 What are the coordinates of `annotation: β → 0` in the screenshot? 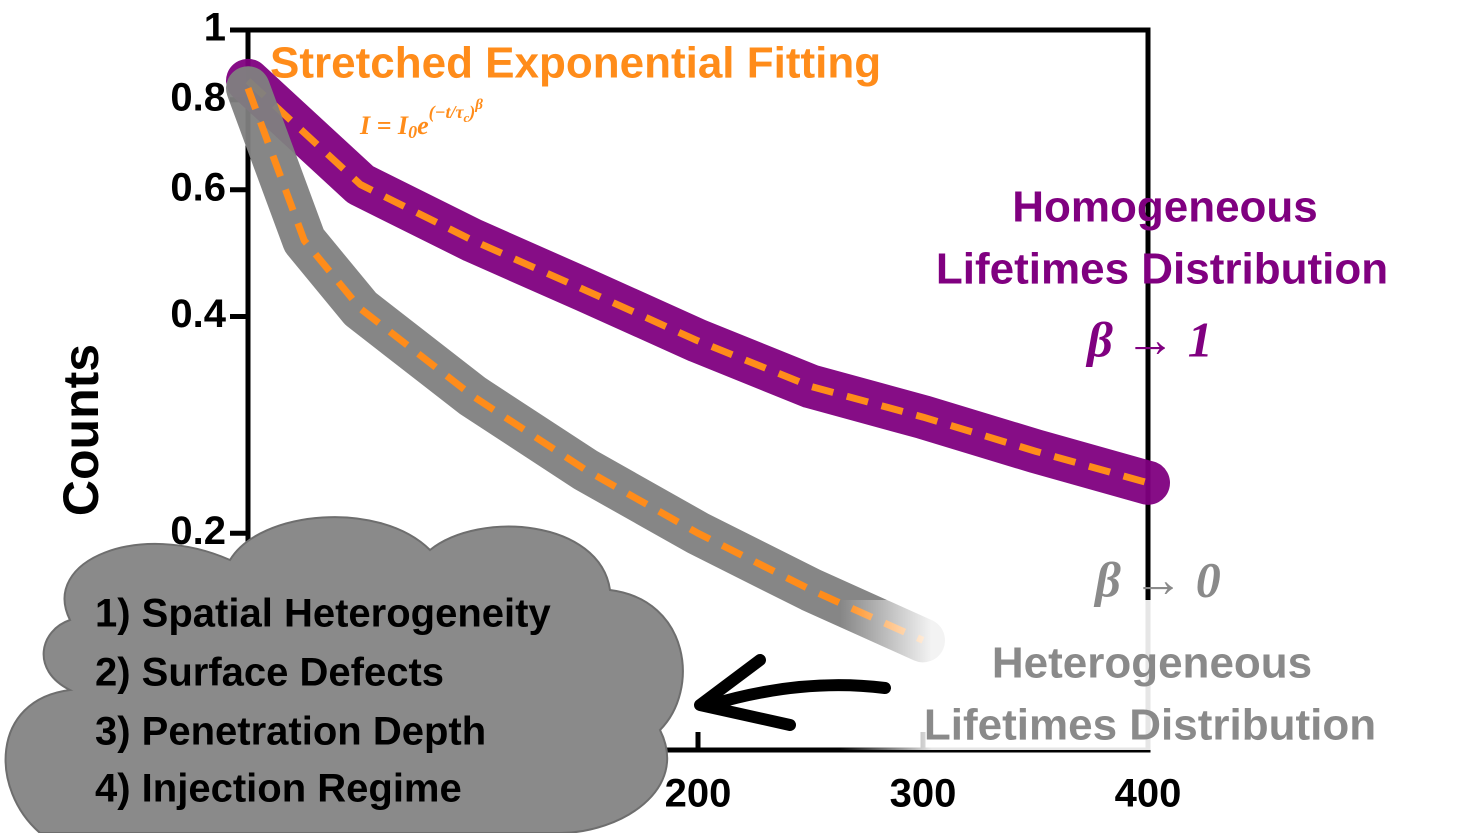 It's located at (1157, 579).